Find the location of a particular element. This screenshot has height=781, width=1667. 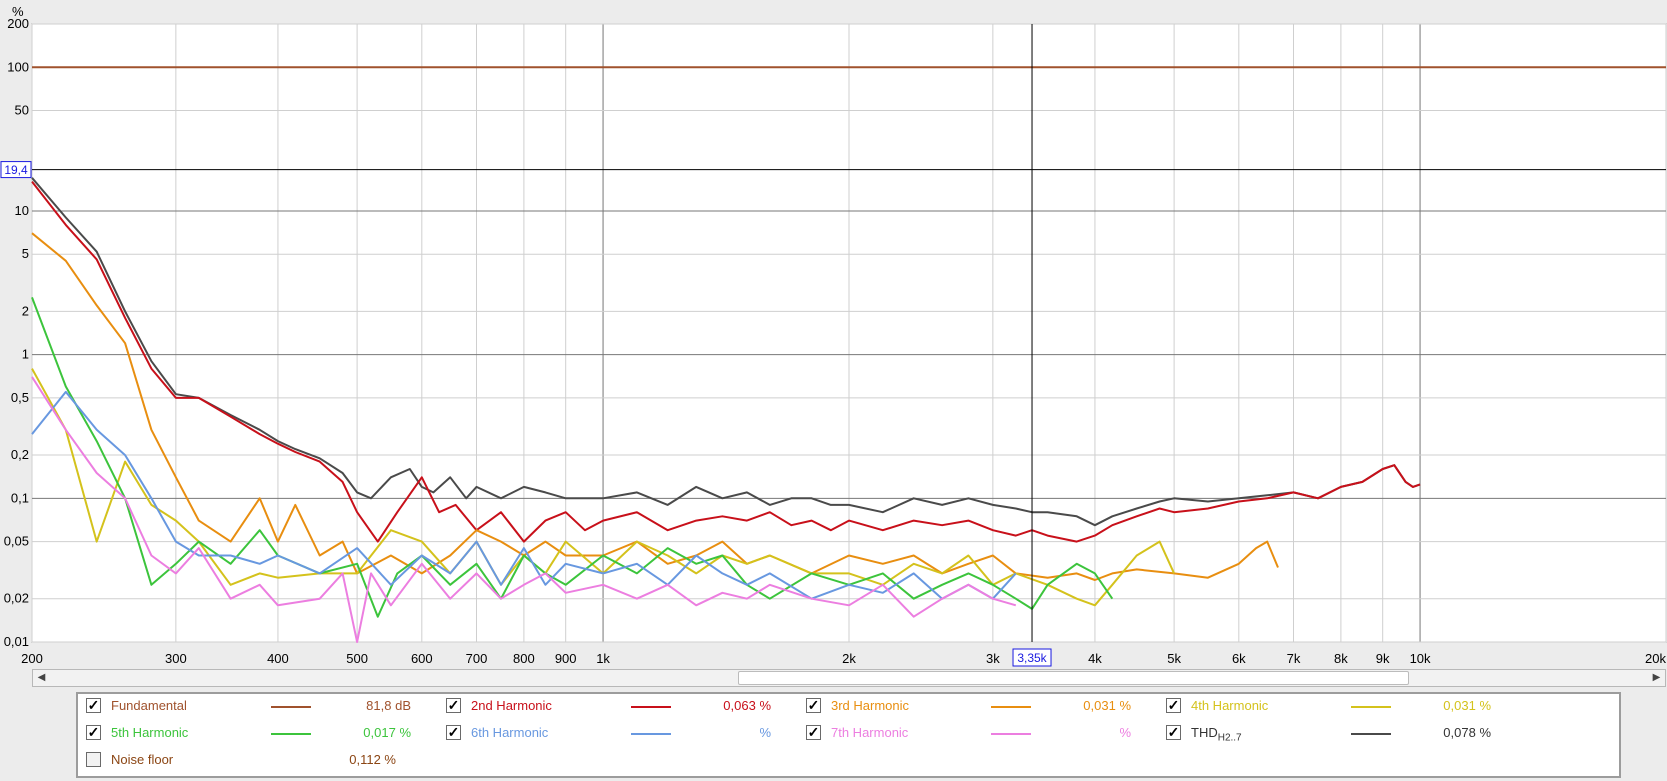

y-axis-label: % is located at coordinates (18, 11).